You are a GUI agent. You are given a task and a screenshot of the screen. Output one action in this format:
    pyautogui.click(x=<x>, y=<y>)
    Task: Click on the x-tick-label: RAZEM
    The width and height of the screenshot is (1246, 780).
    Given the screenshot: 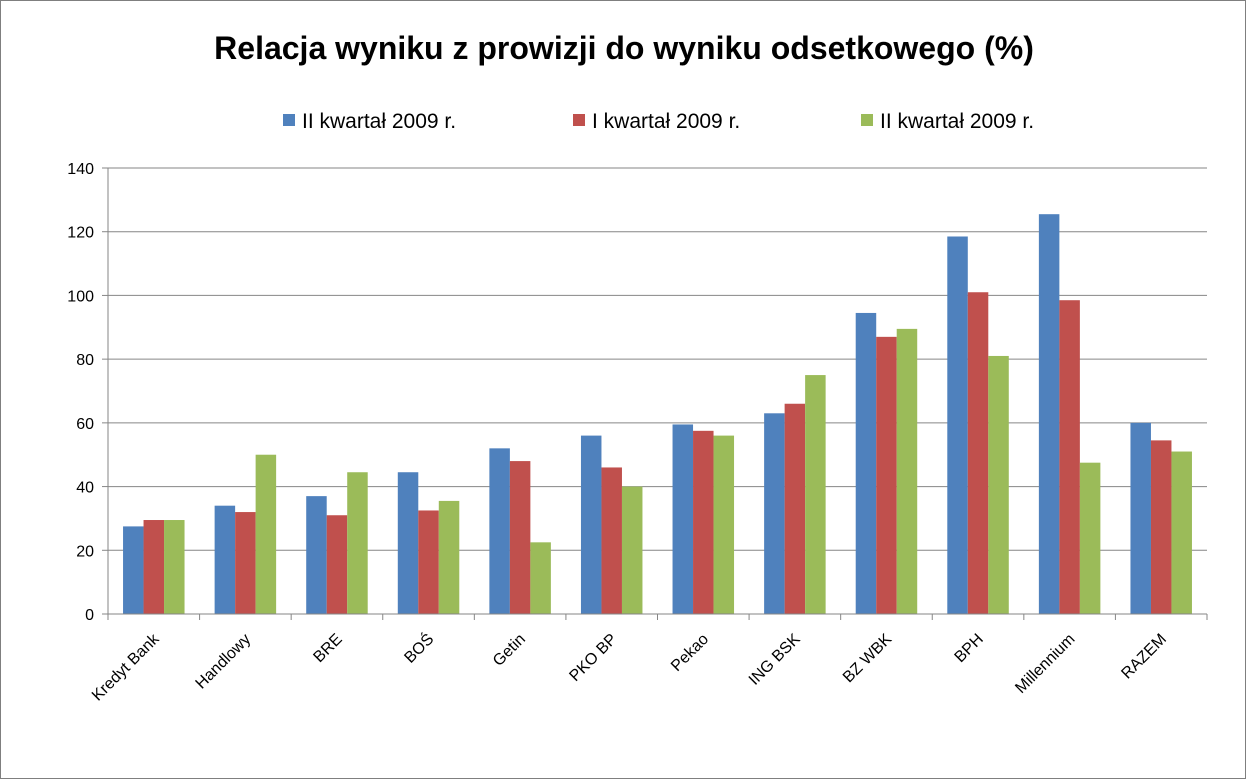 What is the action you would take?
    pyautogui.click(x=1144, y=657)
    